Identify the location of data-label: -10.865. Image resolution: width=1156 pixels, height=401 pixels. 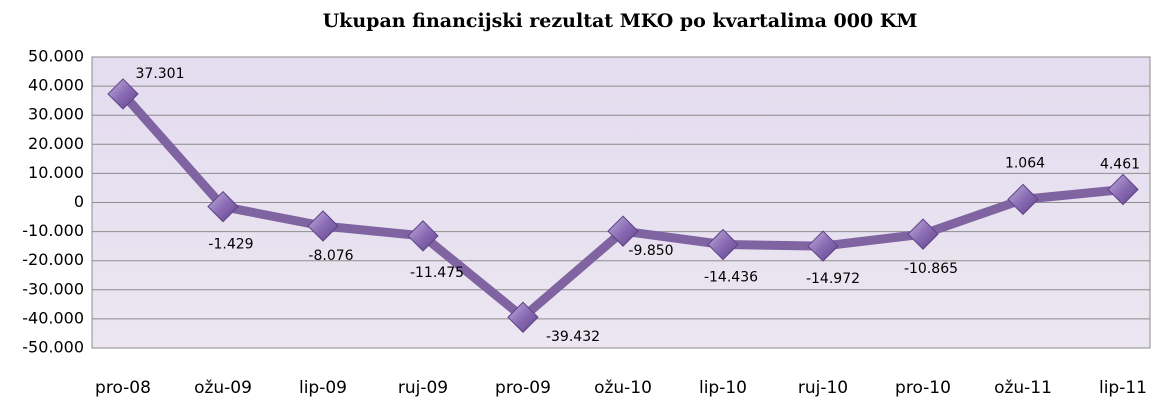
(931, 269).